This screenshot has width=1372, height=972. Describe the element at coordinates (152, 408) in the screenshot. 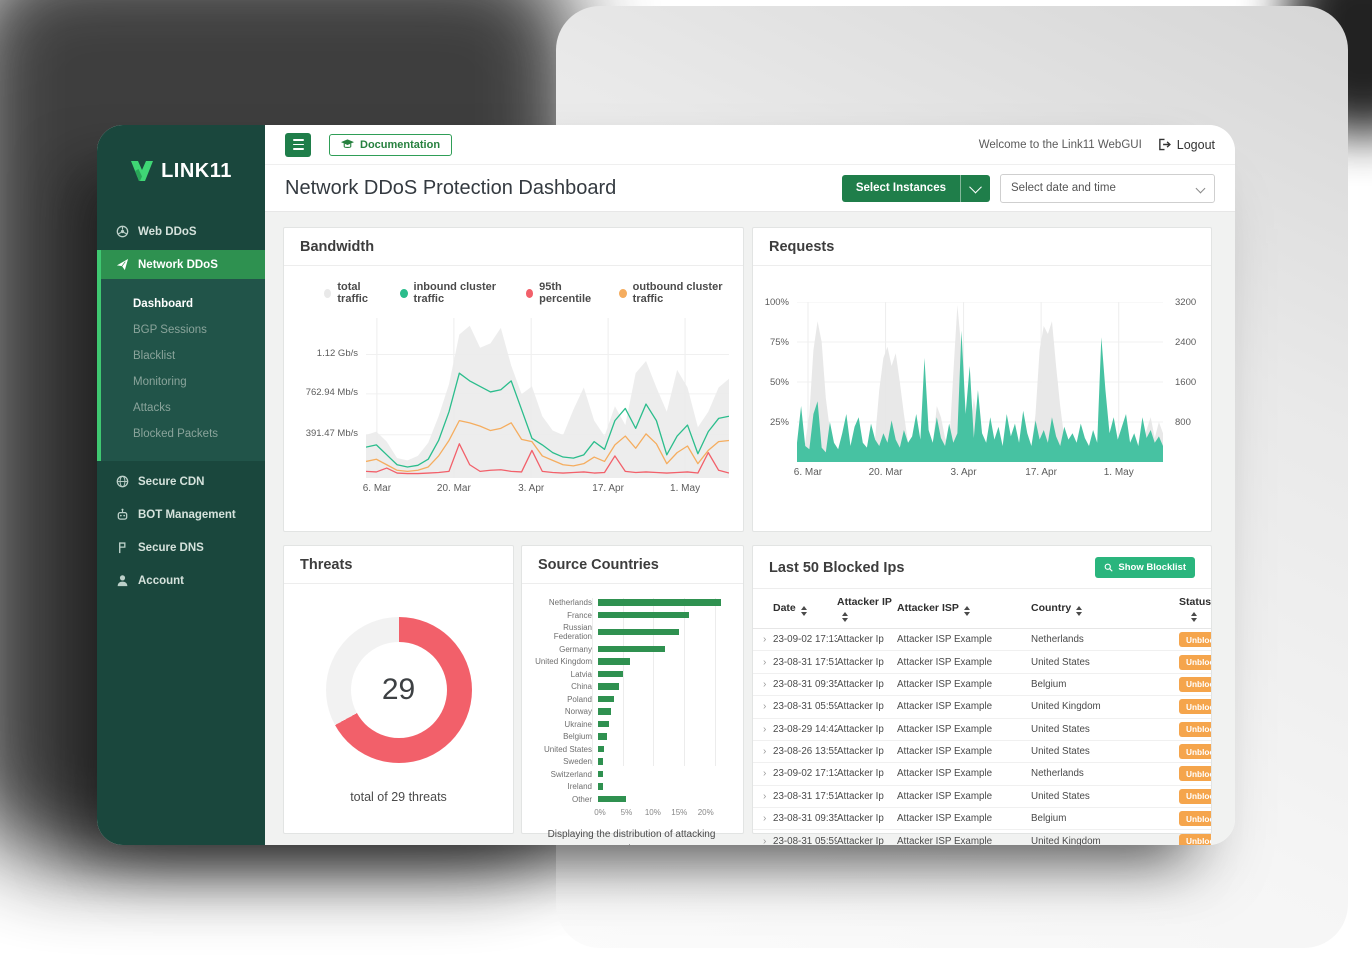

I see `sidebar-item-attacks: Attacks` at that location.